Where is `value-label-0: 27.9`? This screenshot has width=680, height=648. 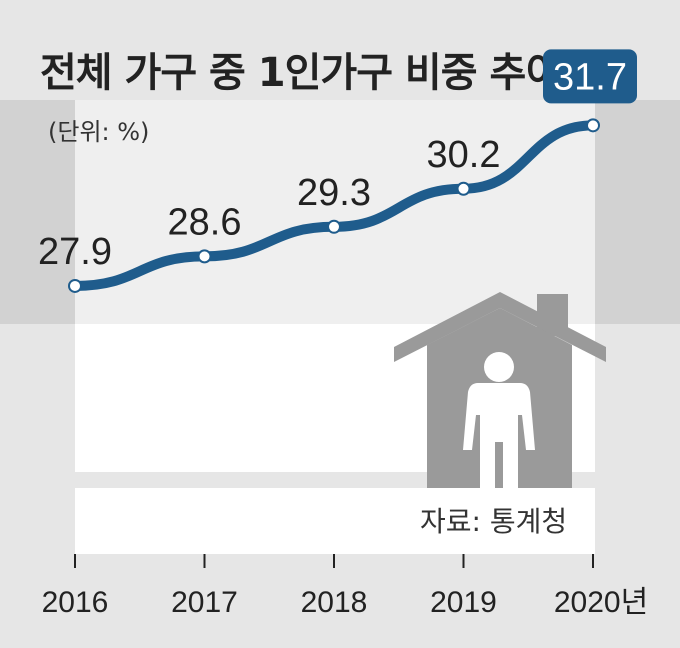
value-label-0: 27.9 is located at coordinates (75, 252).